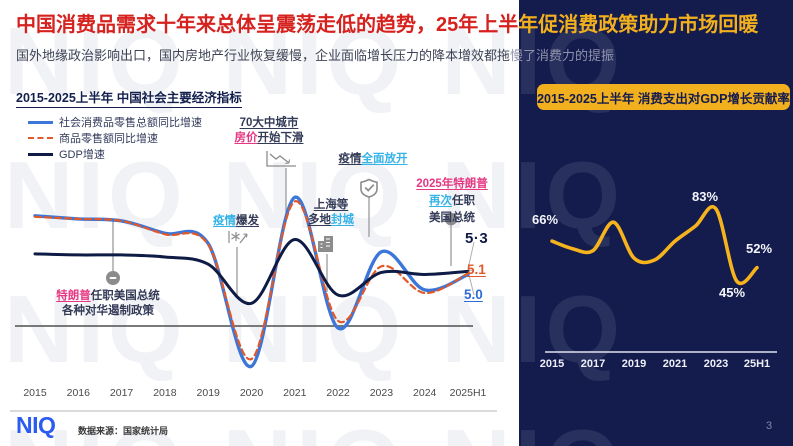  What do you see at coordinates (40, 138) in the screenshot?
I see `legend-swatch-orange-dashed-line` at bounding box center [40, 138].